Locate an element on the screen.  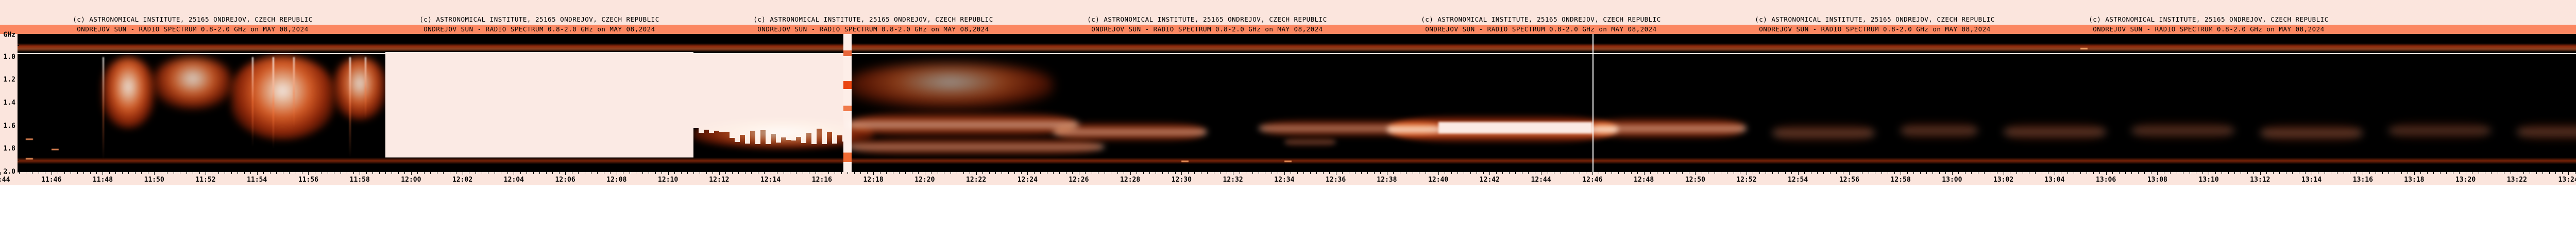
x-axis-tick-label: 11:50 is located at coordinates (154, 180).